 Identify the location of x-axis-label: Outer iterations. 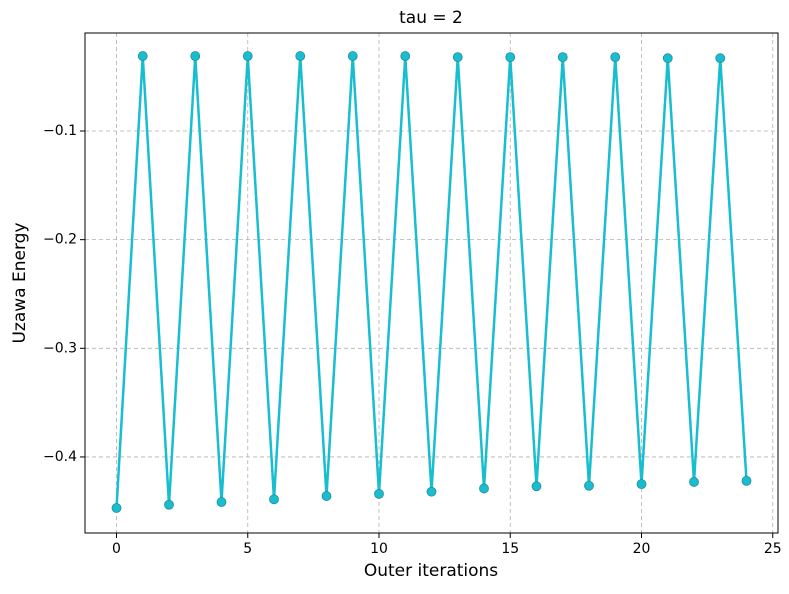
(431, 571).